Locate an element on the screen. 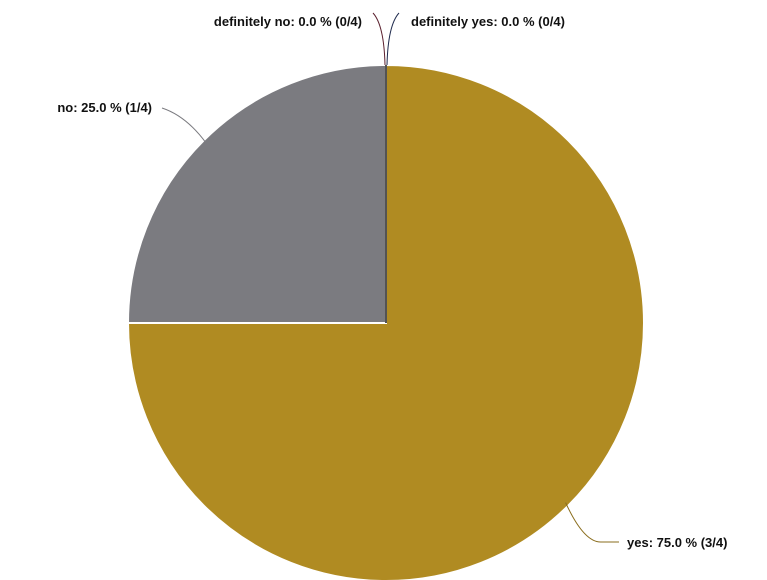 The width and height of the screenshot is (767, 580). leader-line-yes is located at coordinates (592, 522).